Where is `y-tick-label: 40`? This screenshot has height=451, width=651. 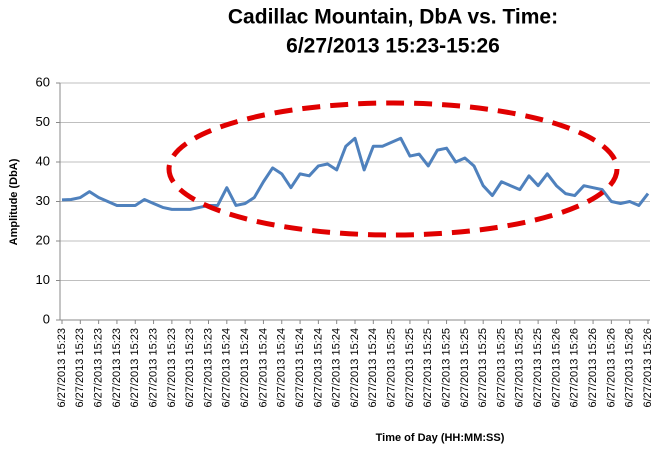 y-tick-label: 40 is located at coordinates (43, 160).